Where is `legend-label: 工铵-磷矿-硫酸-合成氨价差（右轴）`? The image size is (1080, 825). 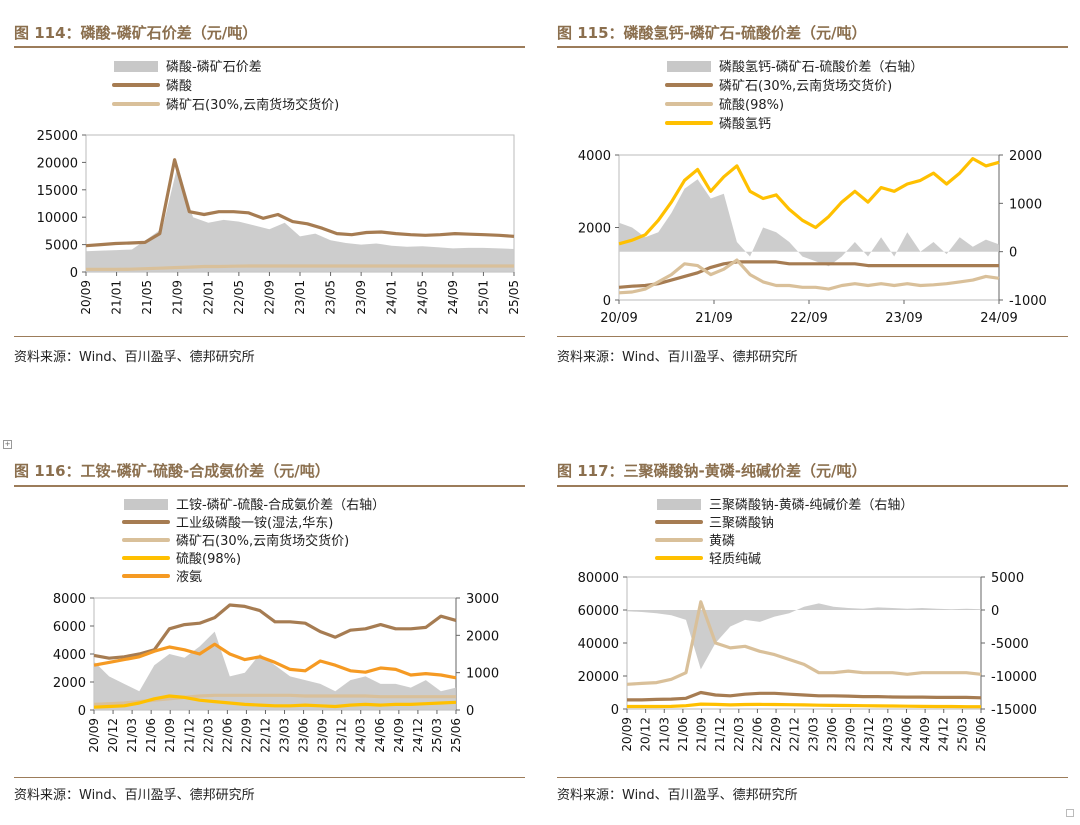
legend-label: 工铵-磷矿-硫酸-合成氨价差（右轴） is located at coordinates (280, 505).